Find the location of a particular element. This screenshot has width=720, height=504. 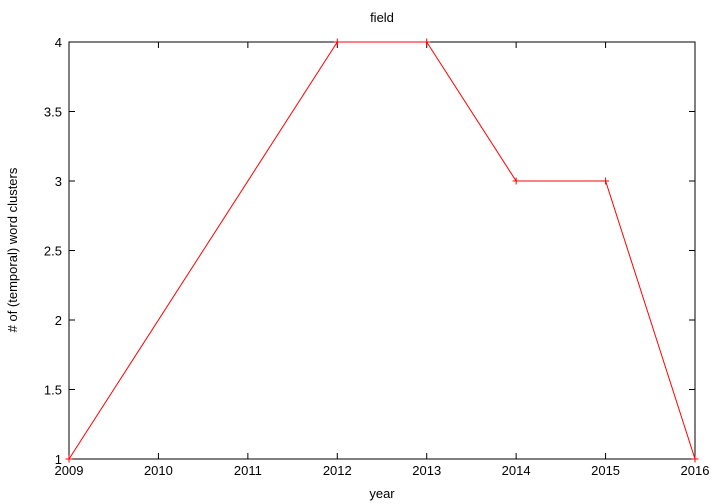

y-tick-label: 1 is located at coordinates (58, 459).